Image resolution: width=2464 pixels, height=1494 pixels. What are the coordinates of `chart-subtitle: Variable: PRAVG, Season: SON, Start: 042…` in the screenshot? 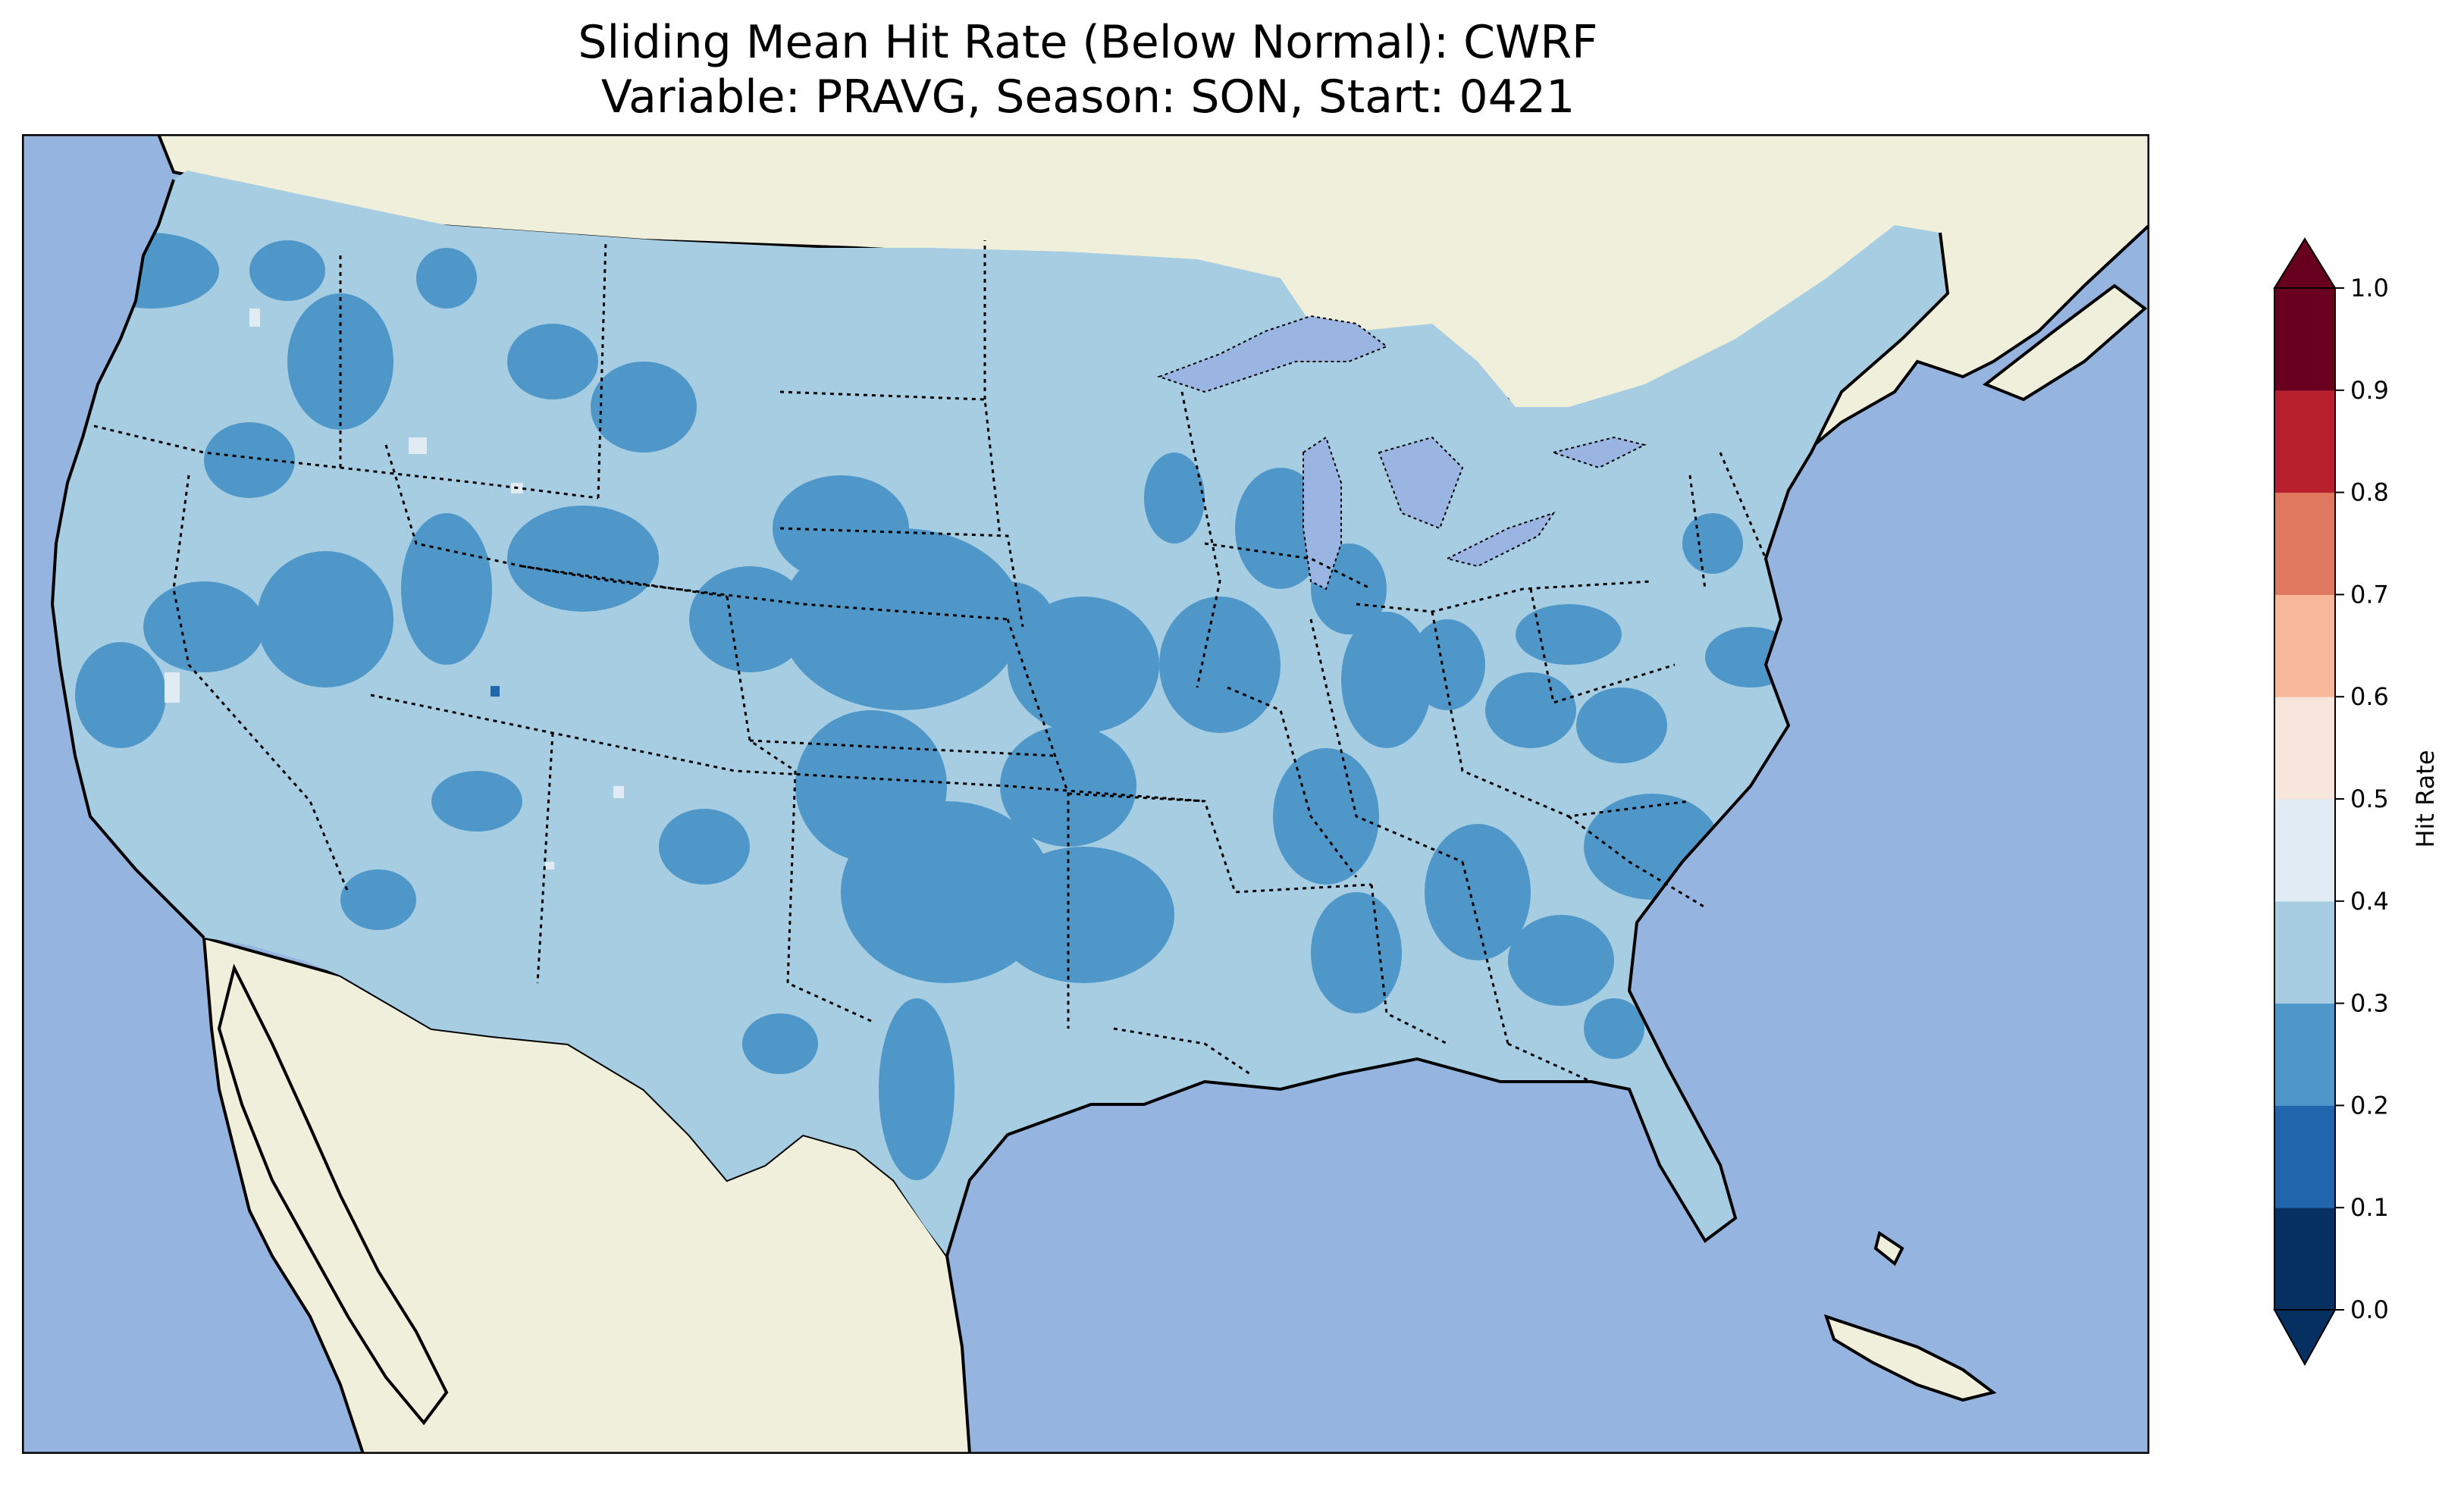 It's located at (1087, 97).